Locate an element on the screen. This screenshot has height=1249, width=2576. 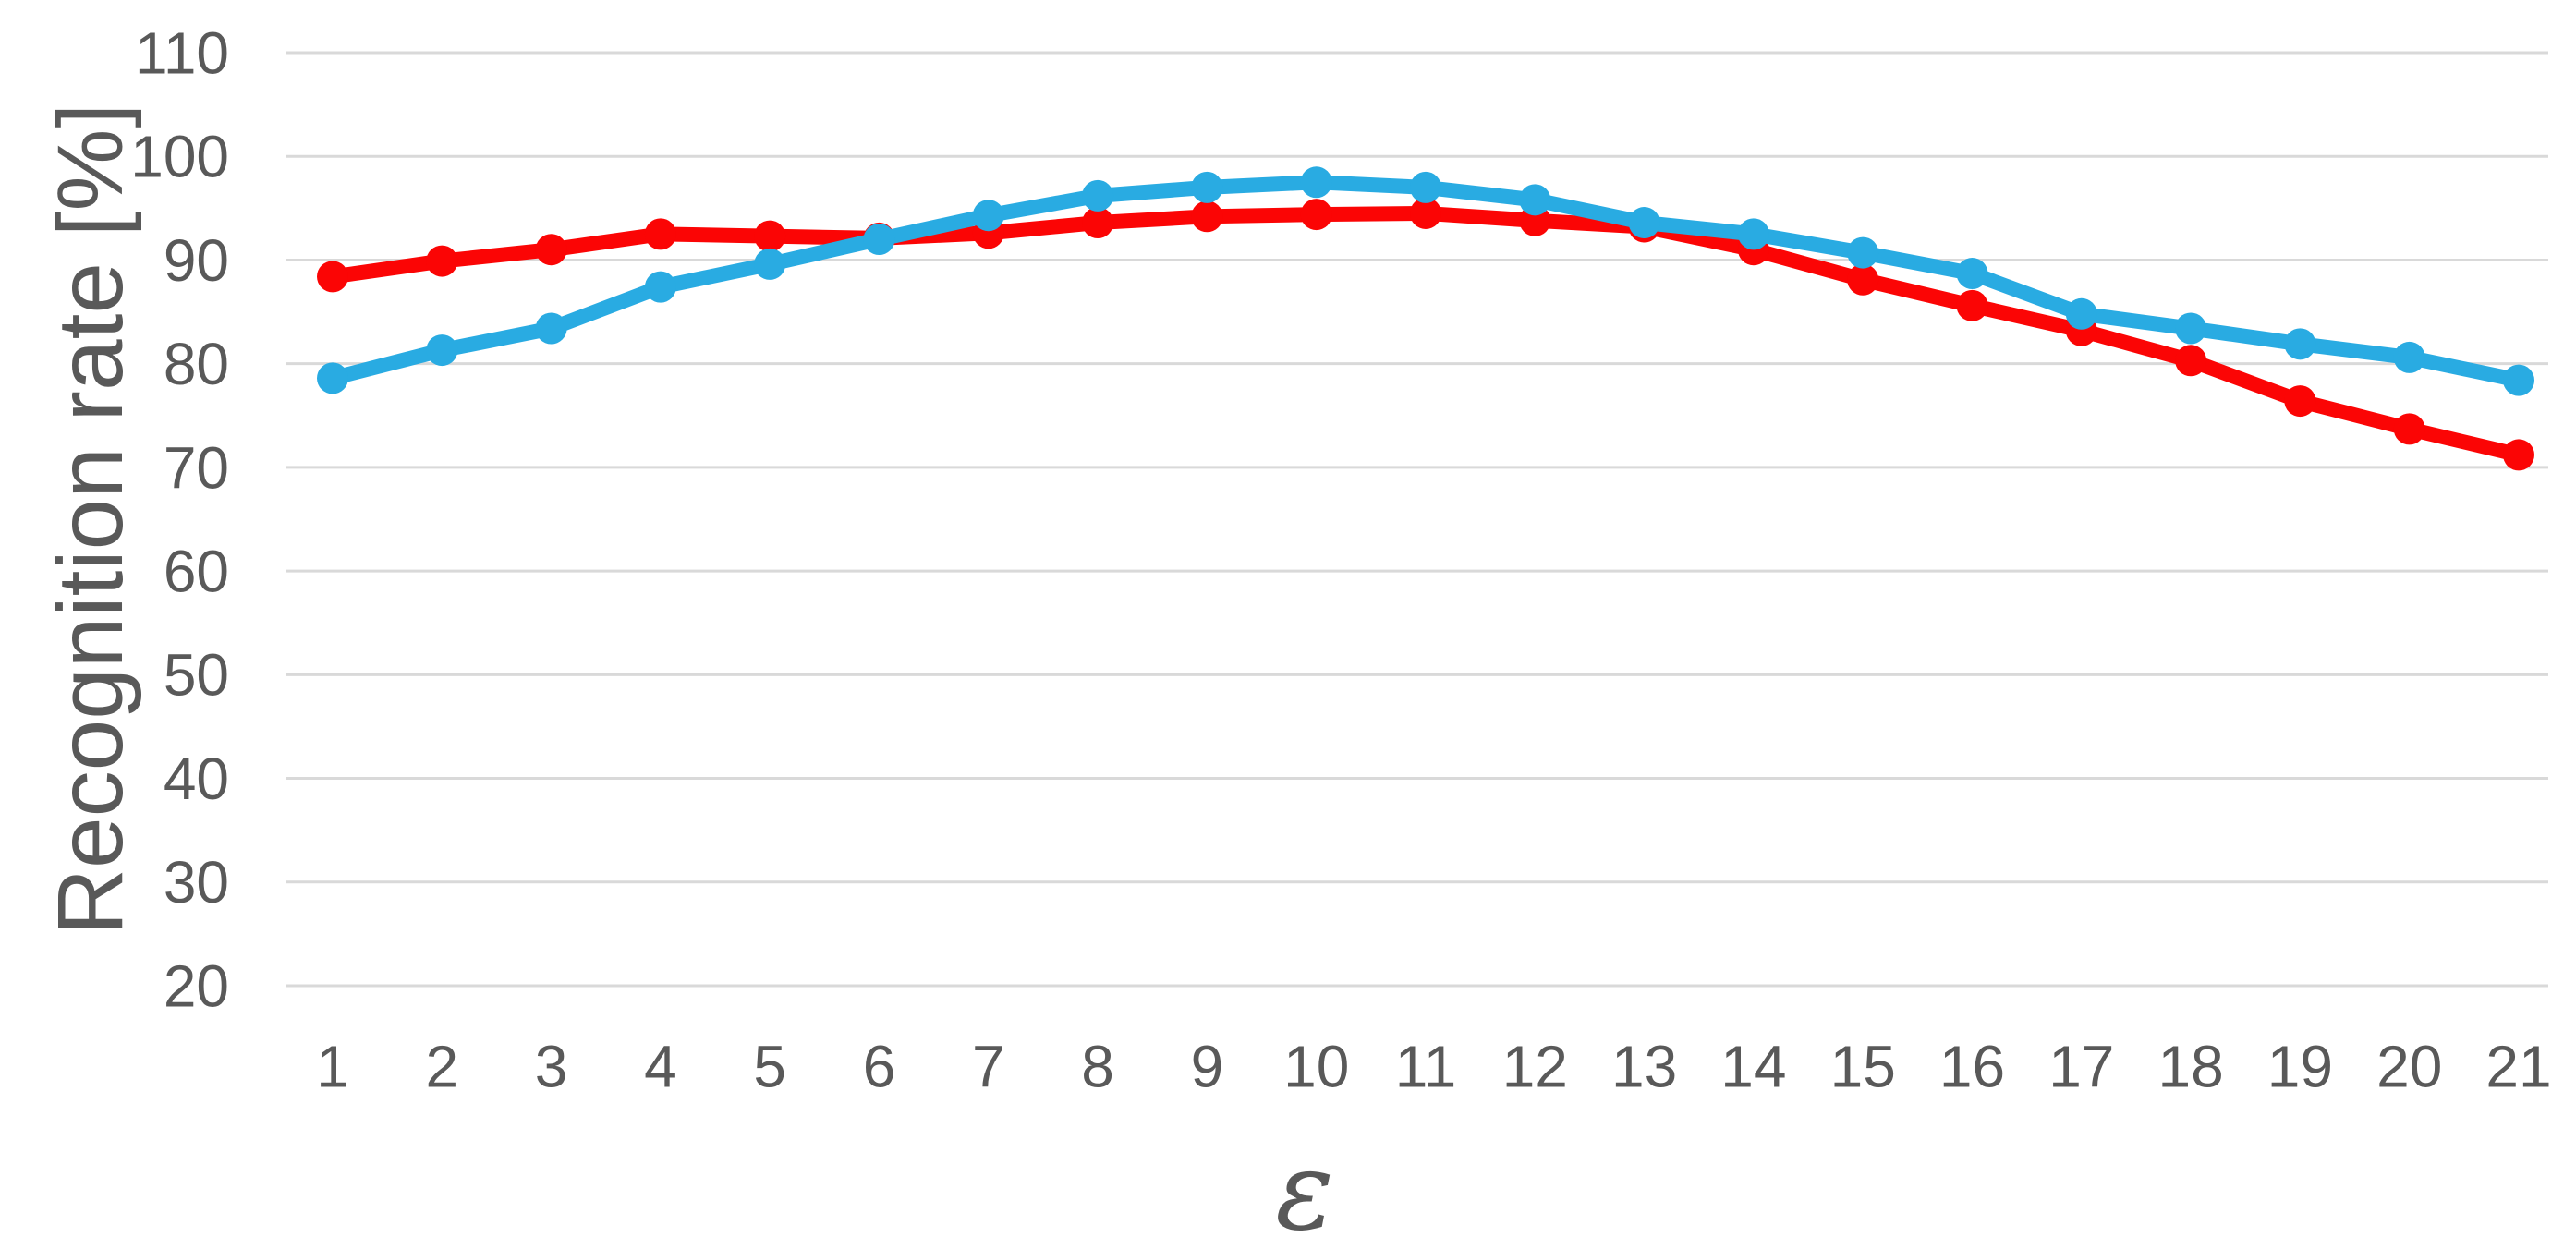
x-tick-label-4: 4 is located at coordinates (660, 1066).